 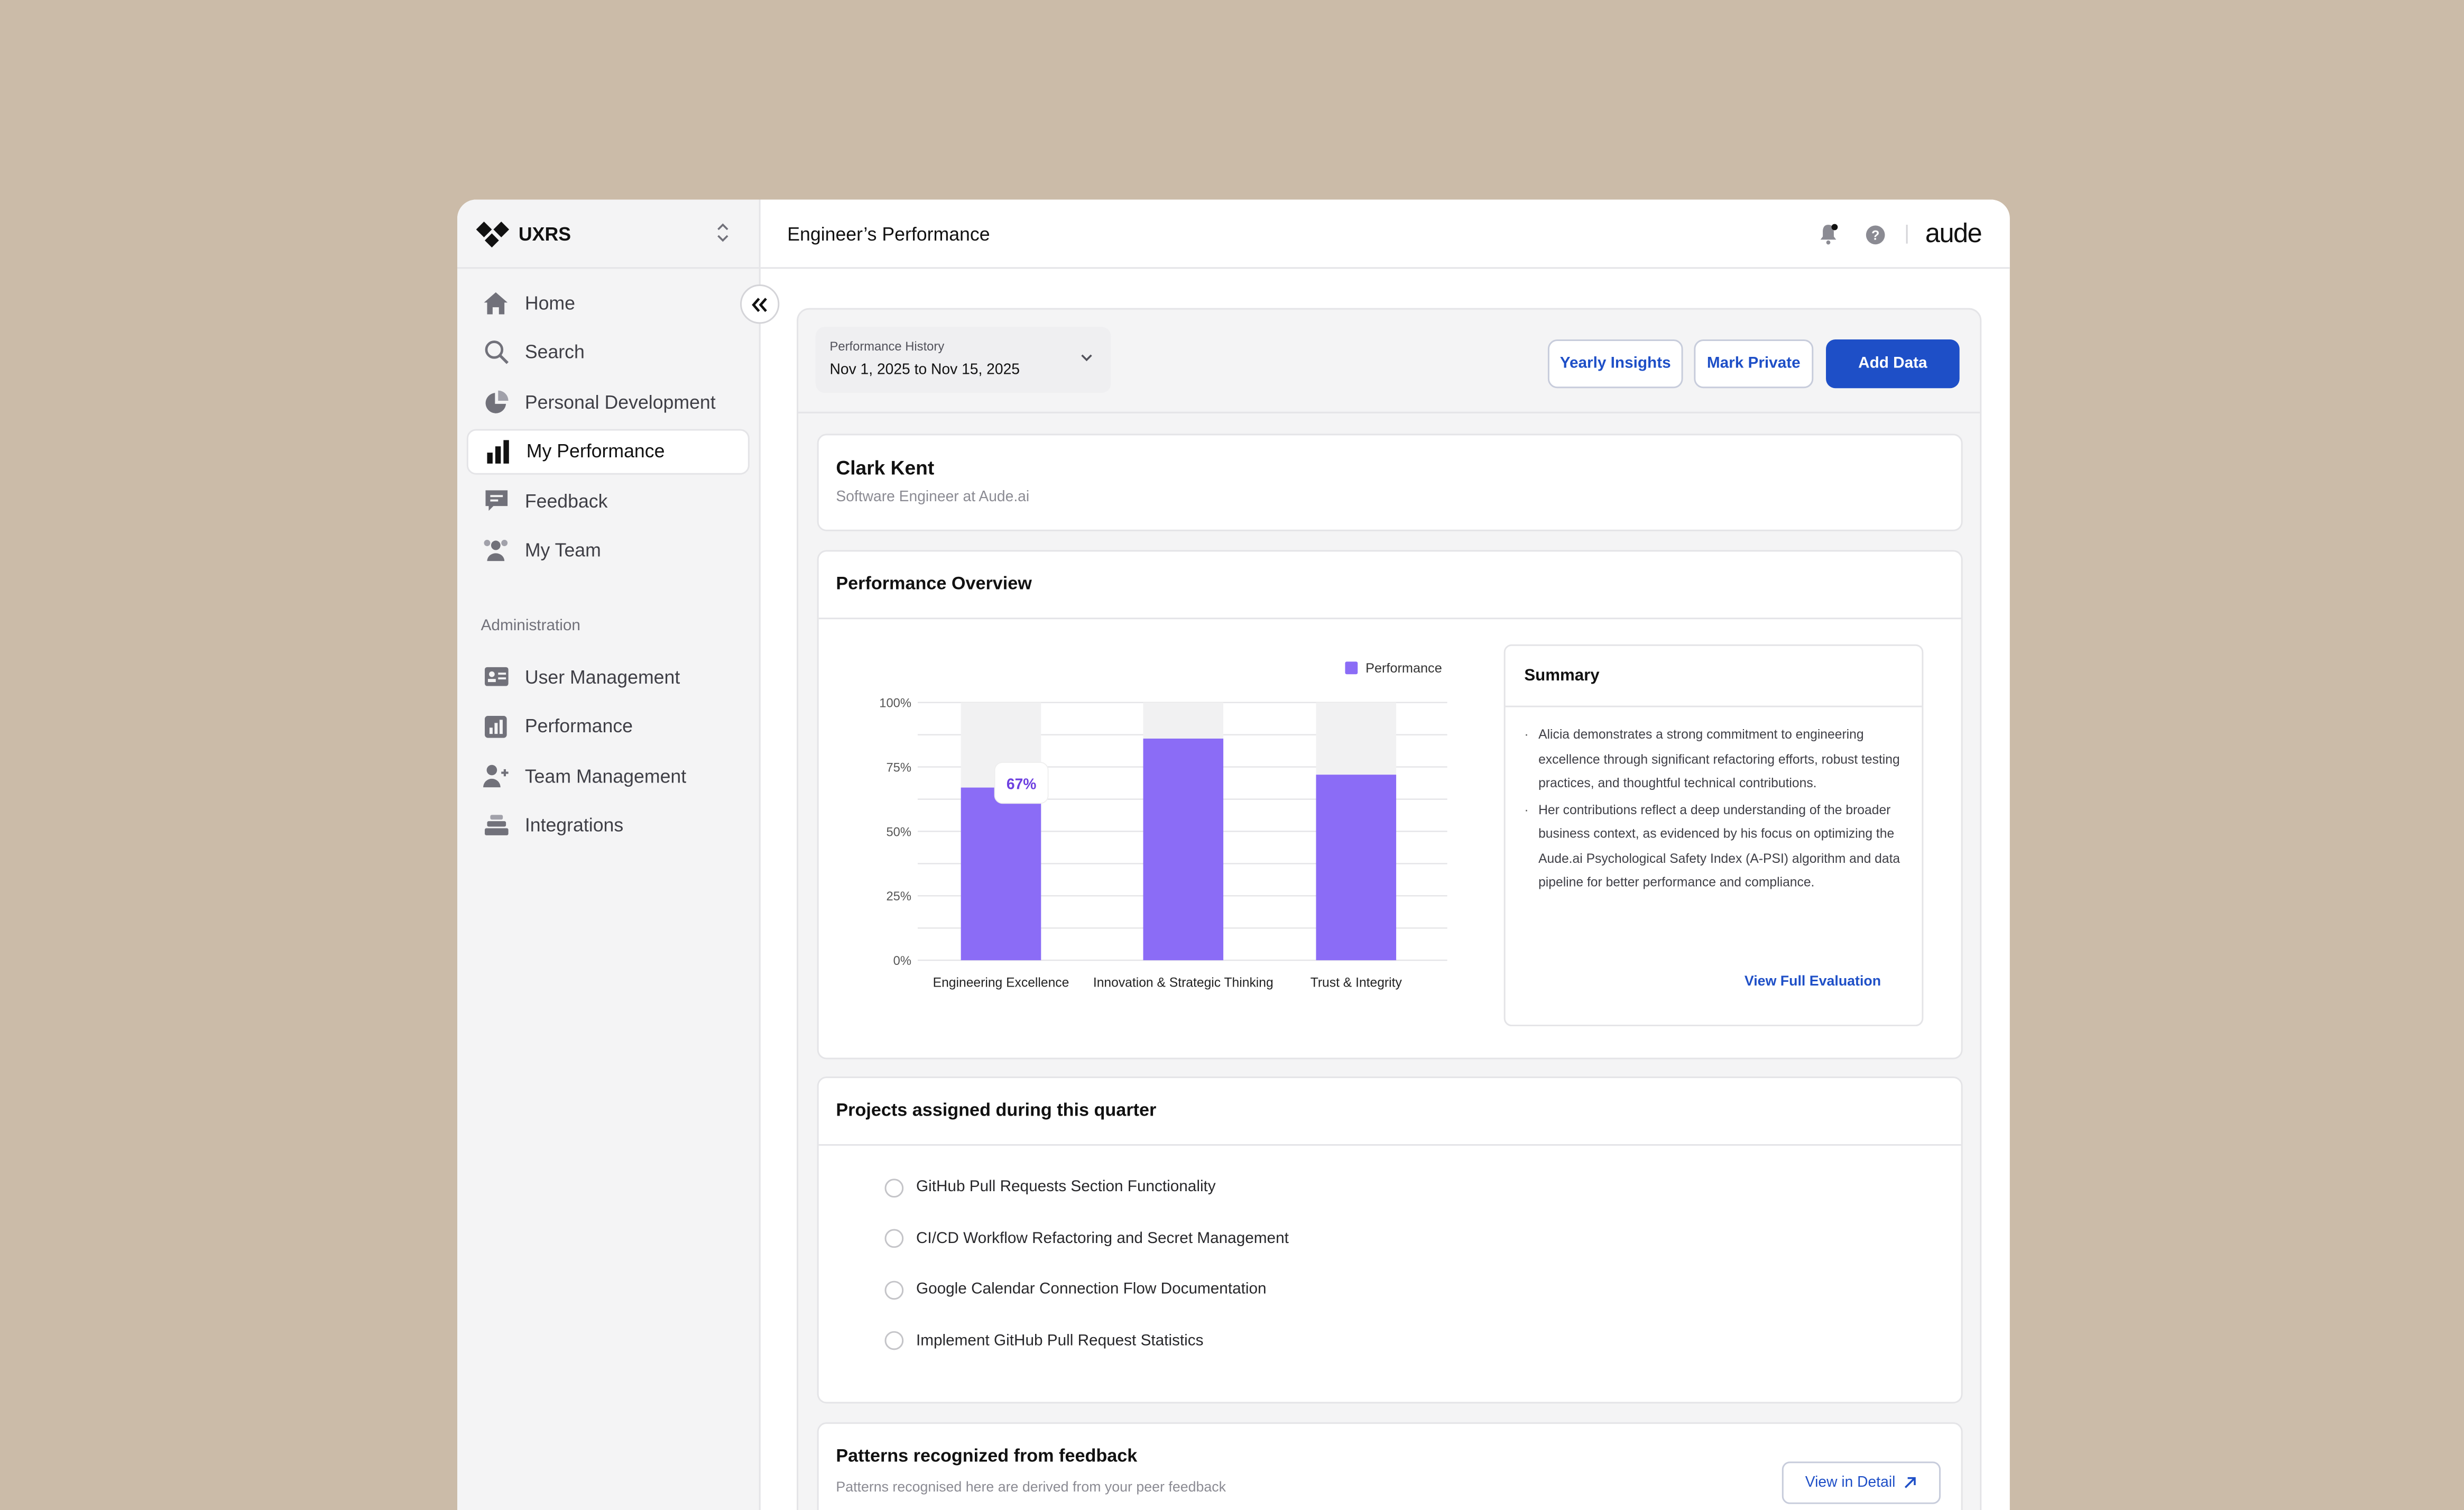 I want to click on notification-bell-icon, so click(x=1828, y=234).